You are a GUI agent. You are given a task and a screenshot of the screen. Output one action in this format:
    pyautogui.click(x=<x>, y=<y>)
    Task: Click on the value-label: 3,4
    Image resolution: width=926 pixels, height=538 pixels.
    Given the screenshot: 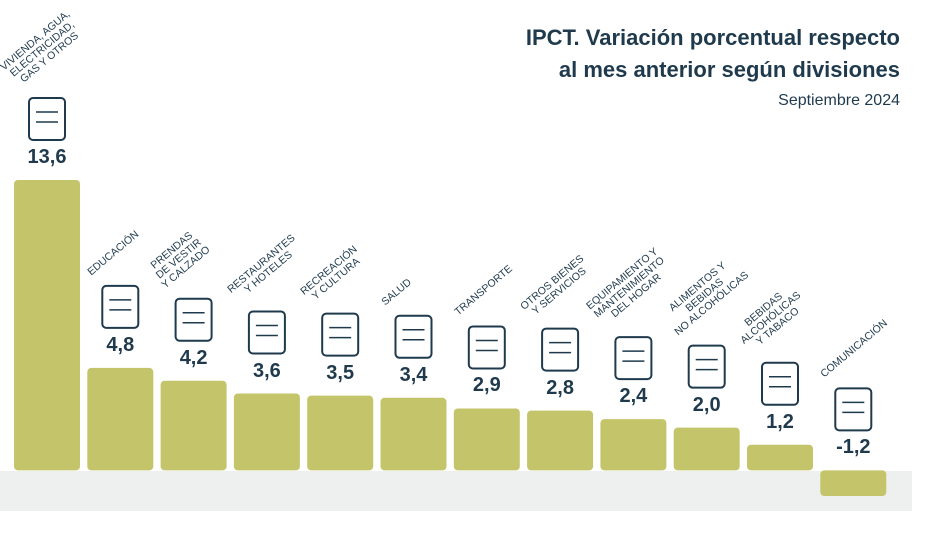 What is the action you would take?
    pyautogui.click(x=413, y=374)
    